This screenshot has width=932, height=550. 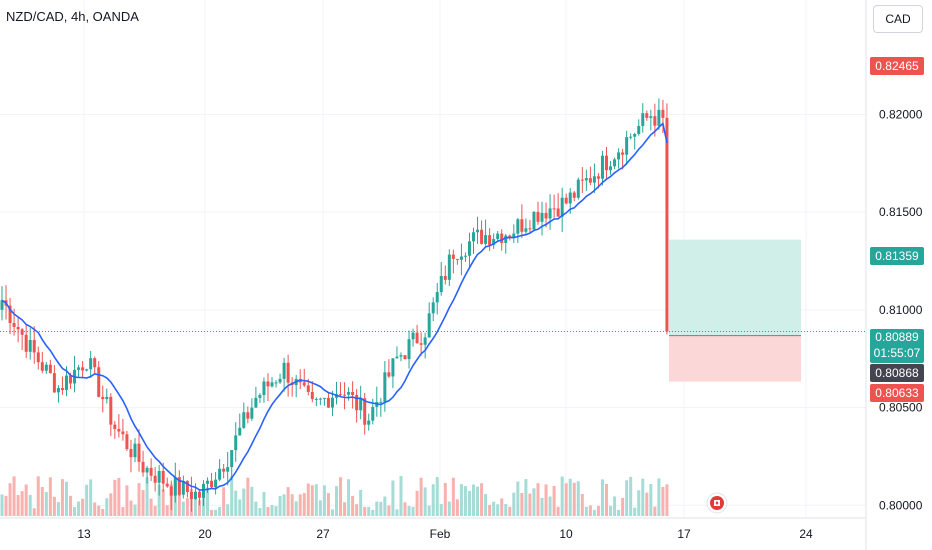 What do you see at coordinates (898, 19) in the screenshot?
I see `currency-button: CAD` at bounding box center [898, 19].